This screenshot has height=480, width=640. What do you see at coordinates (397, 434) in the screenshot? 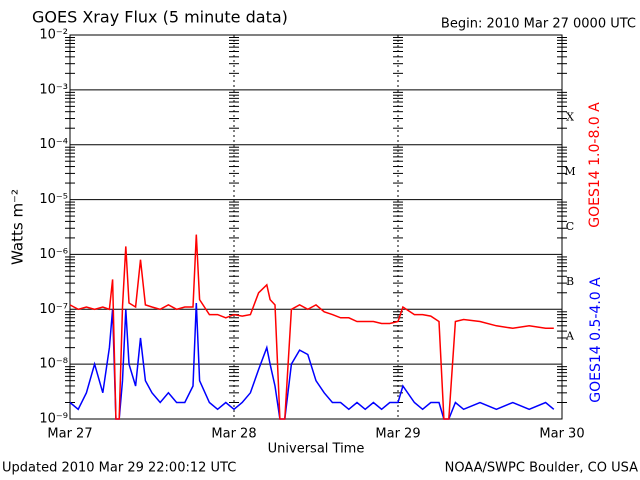
I see `x-tick-label: Mar 29` at bounding box center [397, 434].